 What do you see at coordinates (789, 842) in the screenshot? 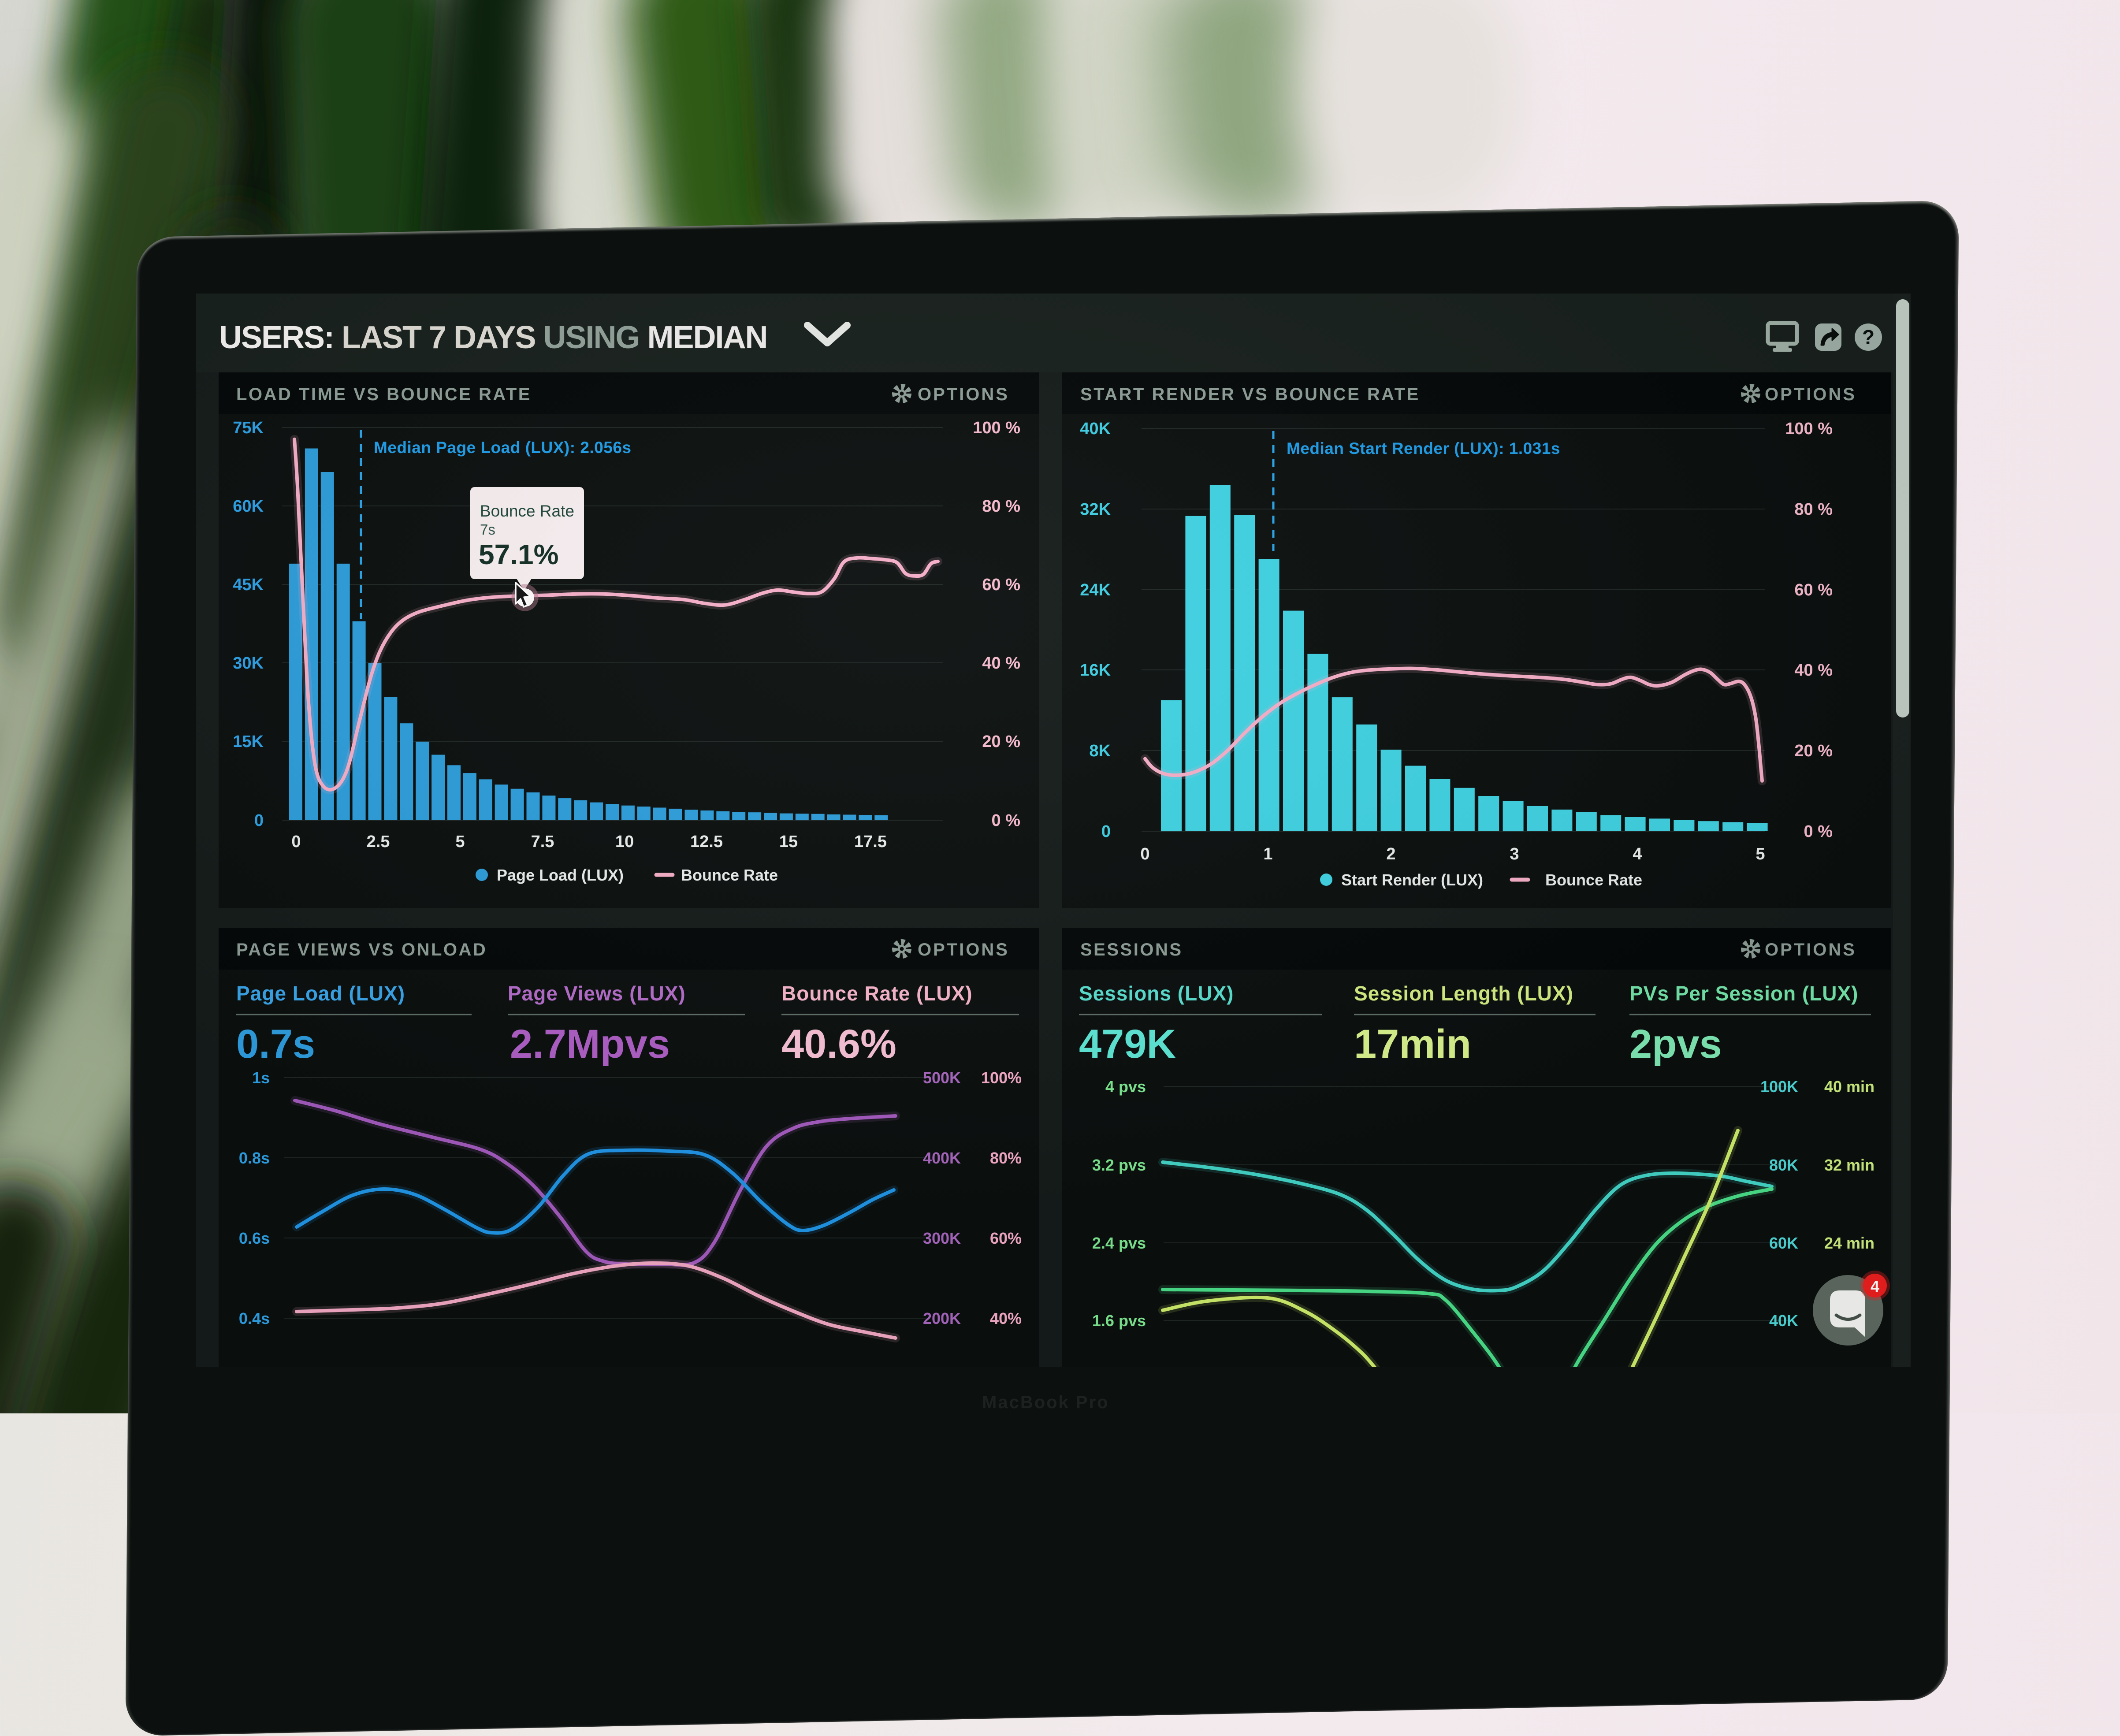
I see `svg-text: 15` at bounding box center [789, 842].